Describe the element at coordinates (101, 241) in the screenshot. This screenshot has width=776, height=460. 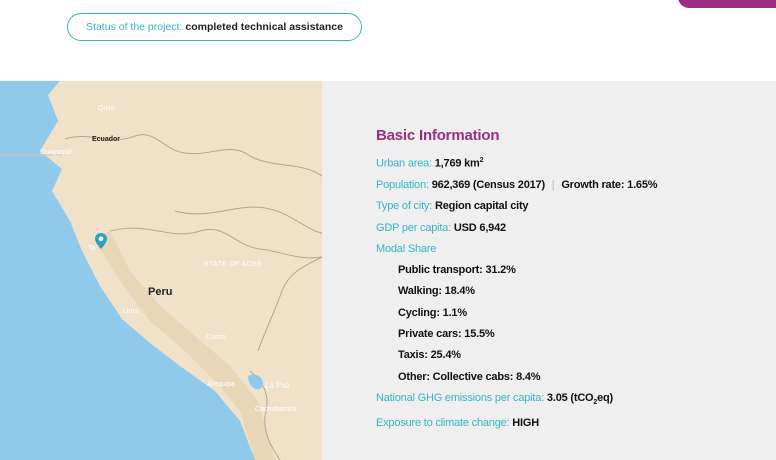
I see `location-pin-icon` at that location.